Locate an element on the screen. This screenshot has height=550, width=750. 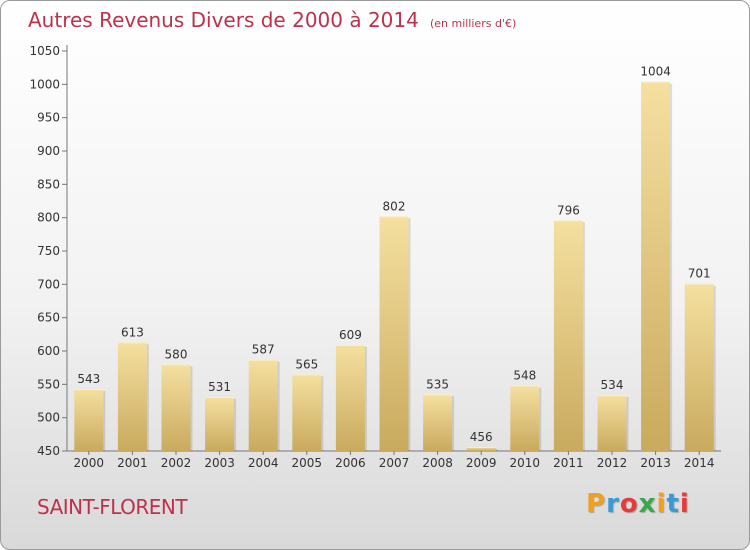
x-tick-label: 2002 is located at coordinates (176, 463).